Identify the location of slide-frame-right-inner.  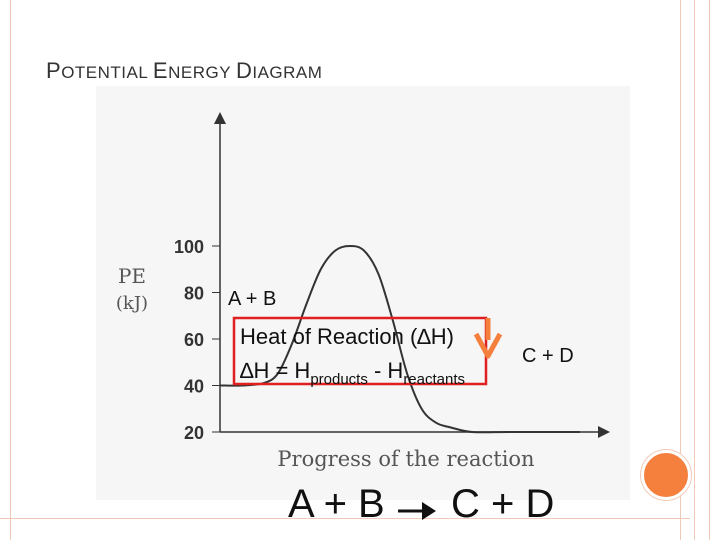
(694, 270).